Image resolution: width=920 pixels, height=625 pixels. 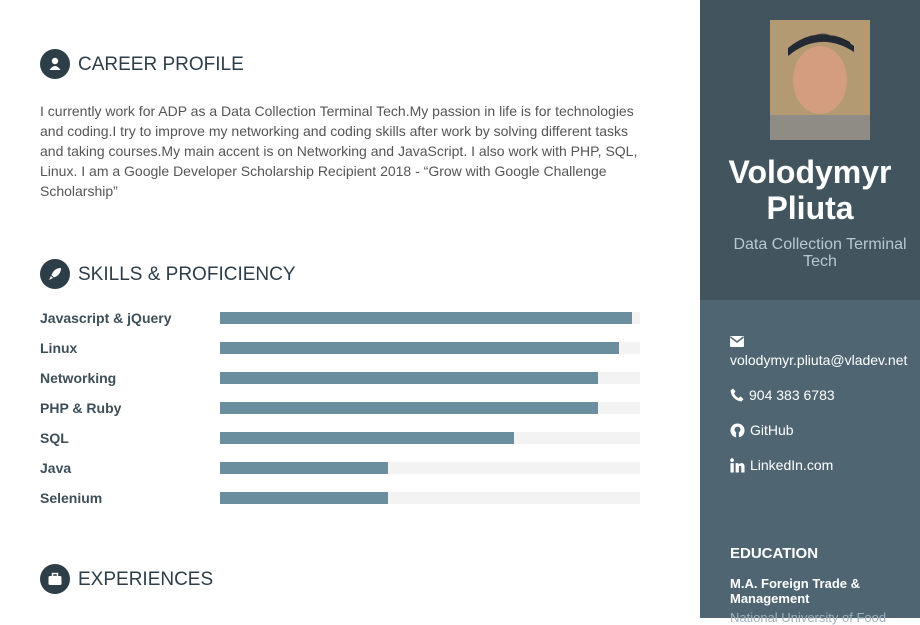 I want to click on email-icon, so click(x=737, y=341).